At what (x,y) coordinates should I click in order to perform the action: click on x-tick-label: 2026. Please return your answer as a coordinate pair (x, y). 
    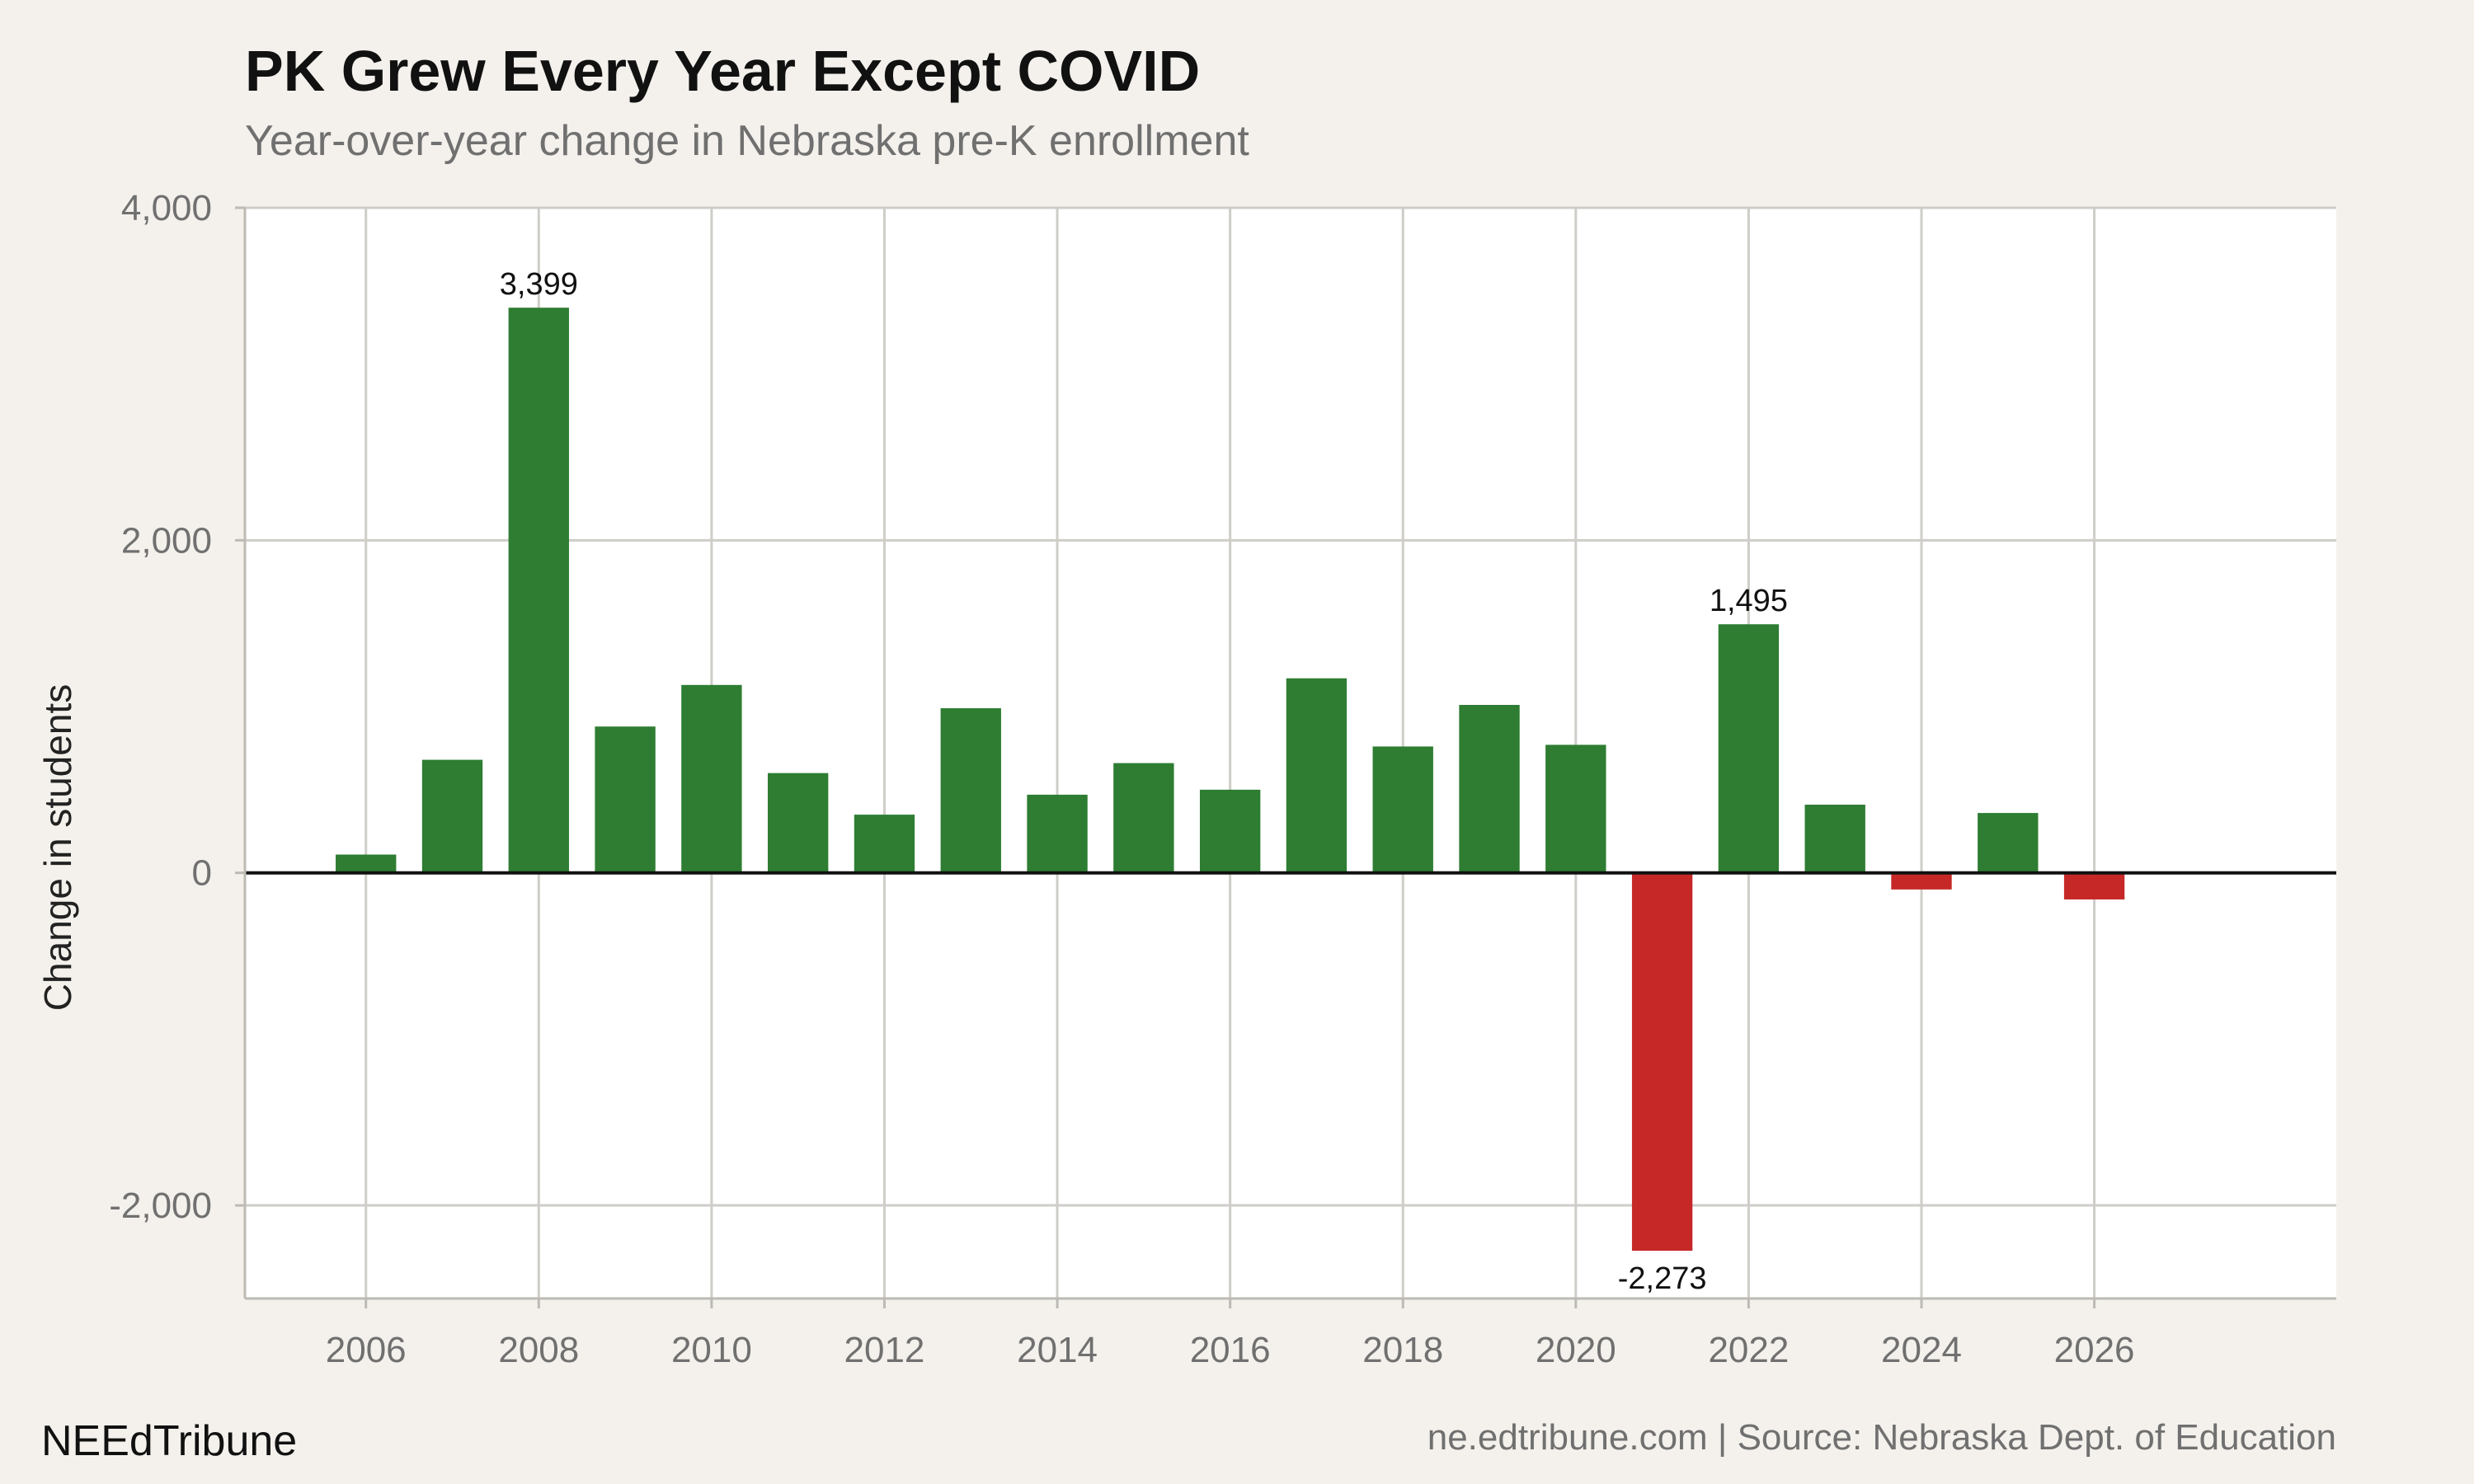
    Looking at the image, I should click on (2094, 1350).